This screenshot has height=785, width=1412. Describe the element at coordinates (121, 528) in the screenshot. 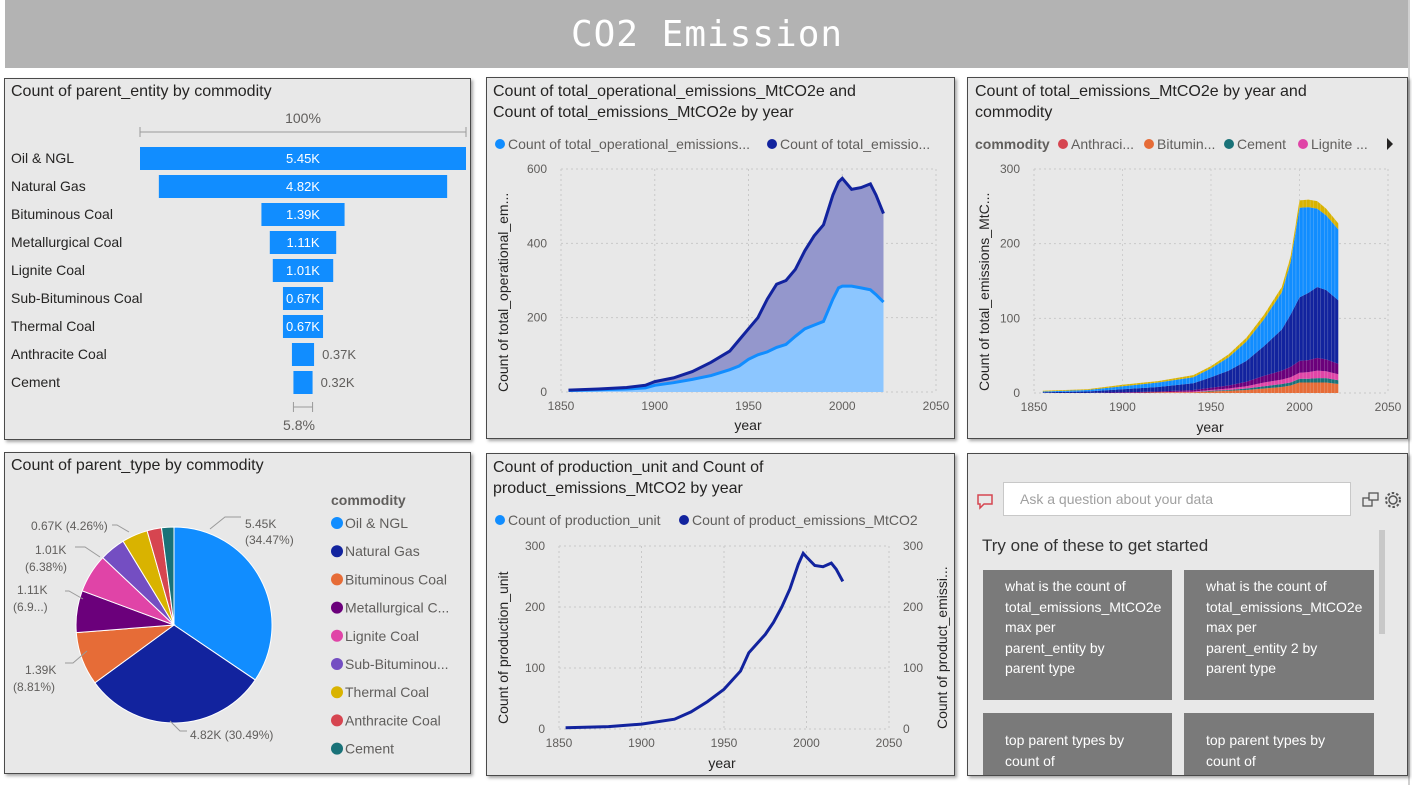

I see `leader-line-sub` at that location.